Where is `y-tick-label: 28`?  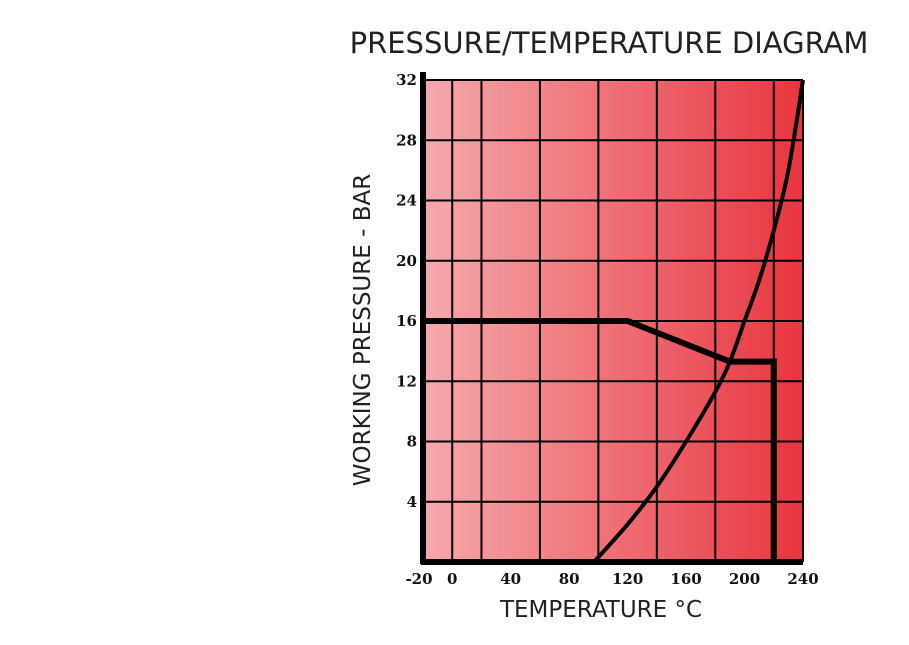 y-tick-label: 28 is located at coordinates (406, 140).